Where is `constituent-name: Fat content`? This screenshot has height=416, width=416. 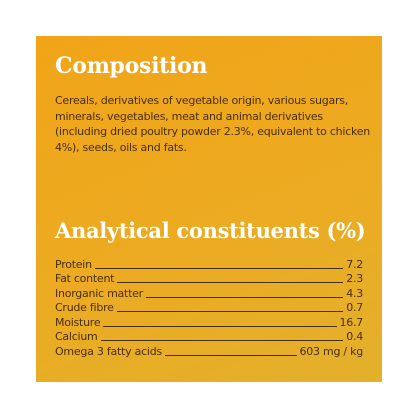 constituent-name: Fat content is located at coordinates (85, 278).